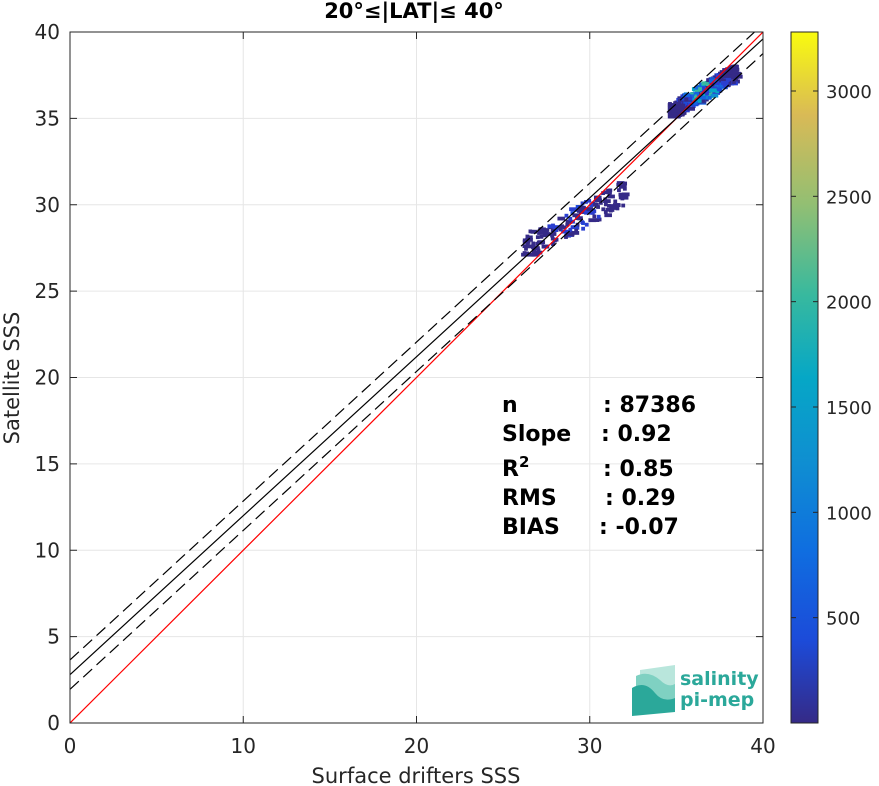 This screenshot has height=786, width=879. What do you see at coordinates (849, 513) in the screenshot?
I see `colorbar-tick-label: 1000` at bounding box center [849, 513].